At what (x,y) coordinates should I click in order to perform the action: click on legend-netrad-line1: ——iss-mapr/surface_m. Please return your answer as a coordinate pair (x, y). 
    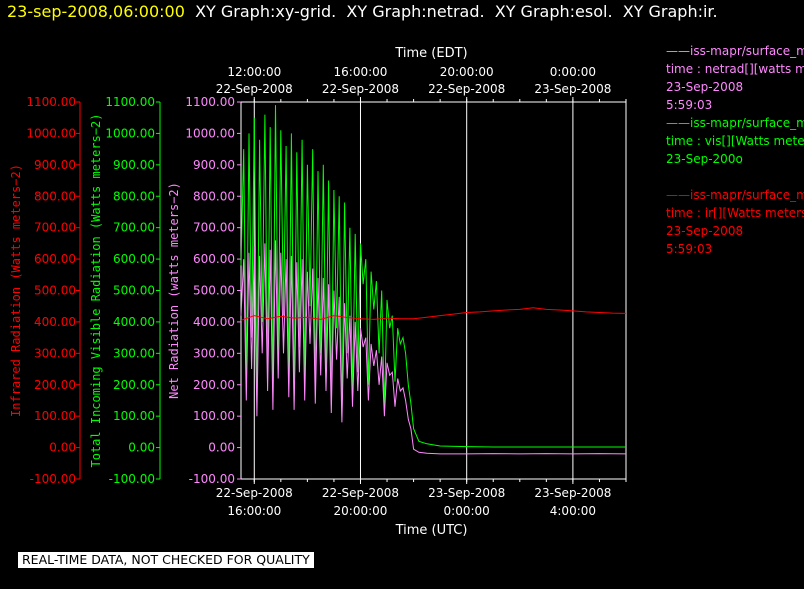
    Looking at the image, I should click on (735, 51).